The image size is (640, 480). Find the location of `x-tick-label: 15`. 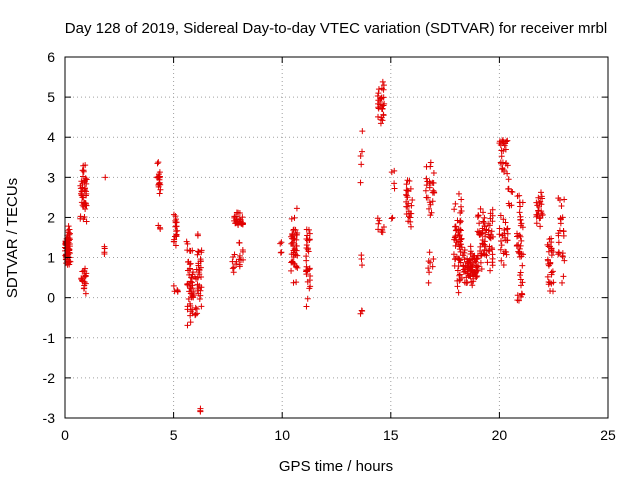

x-tick-label: 15 is located at coordinates (391, 435).